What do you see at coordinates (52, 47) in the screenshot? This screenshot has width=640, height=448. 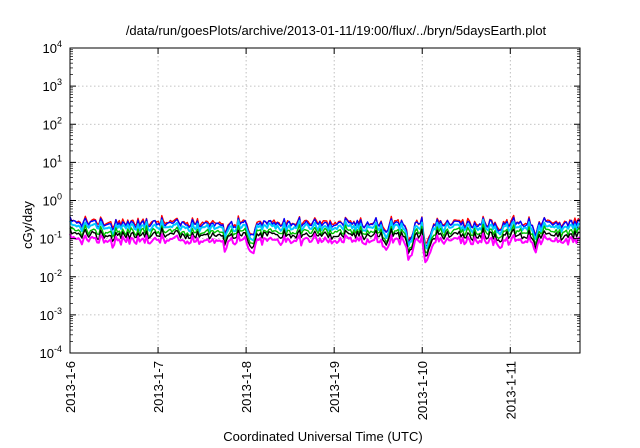 I see `y-tick-label: 10⁴` at bounding box center [52, 47].